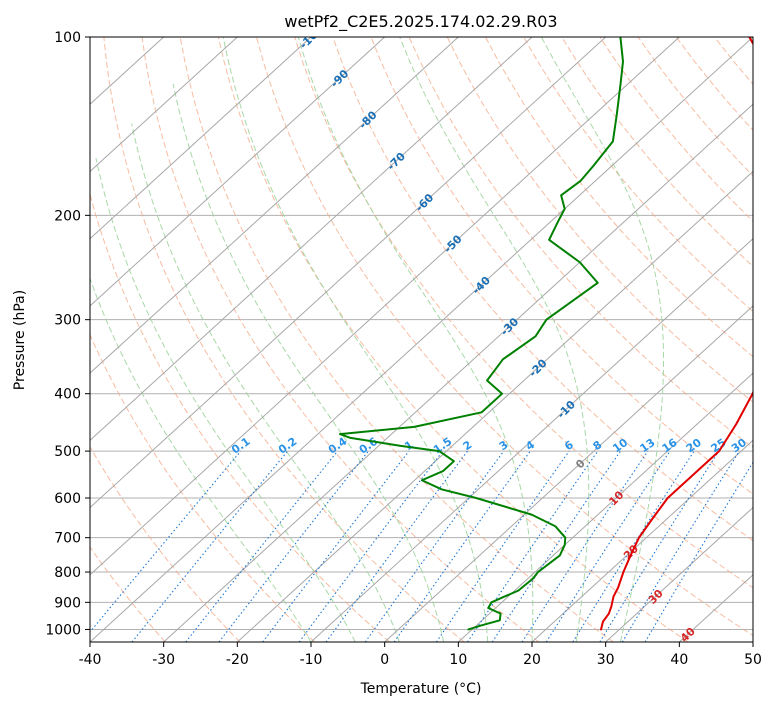 The height and width of the screenshot is (708, 775). I want to click on x-tick-label: 30, so click(606, 660).